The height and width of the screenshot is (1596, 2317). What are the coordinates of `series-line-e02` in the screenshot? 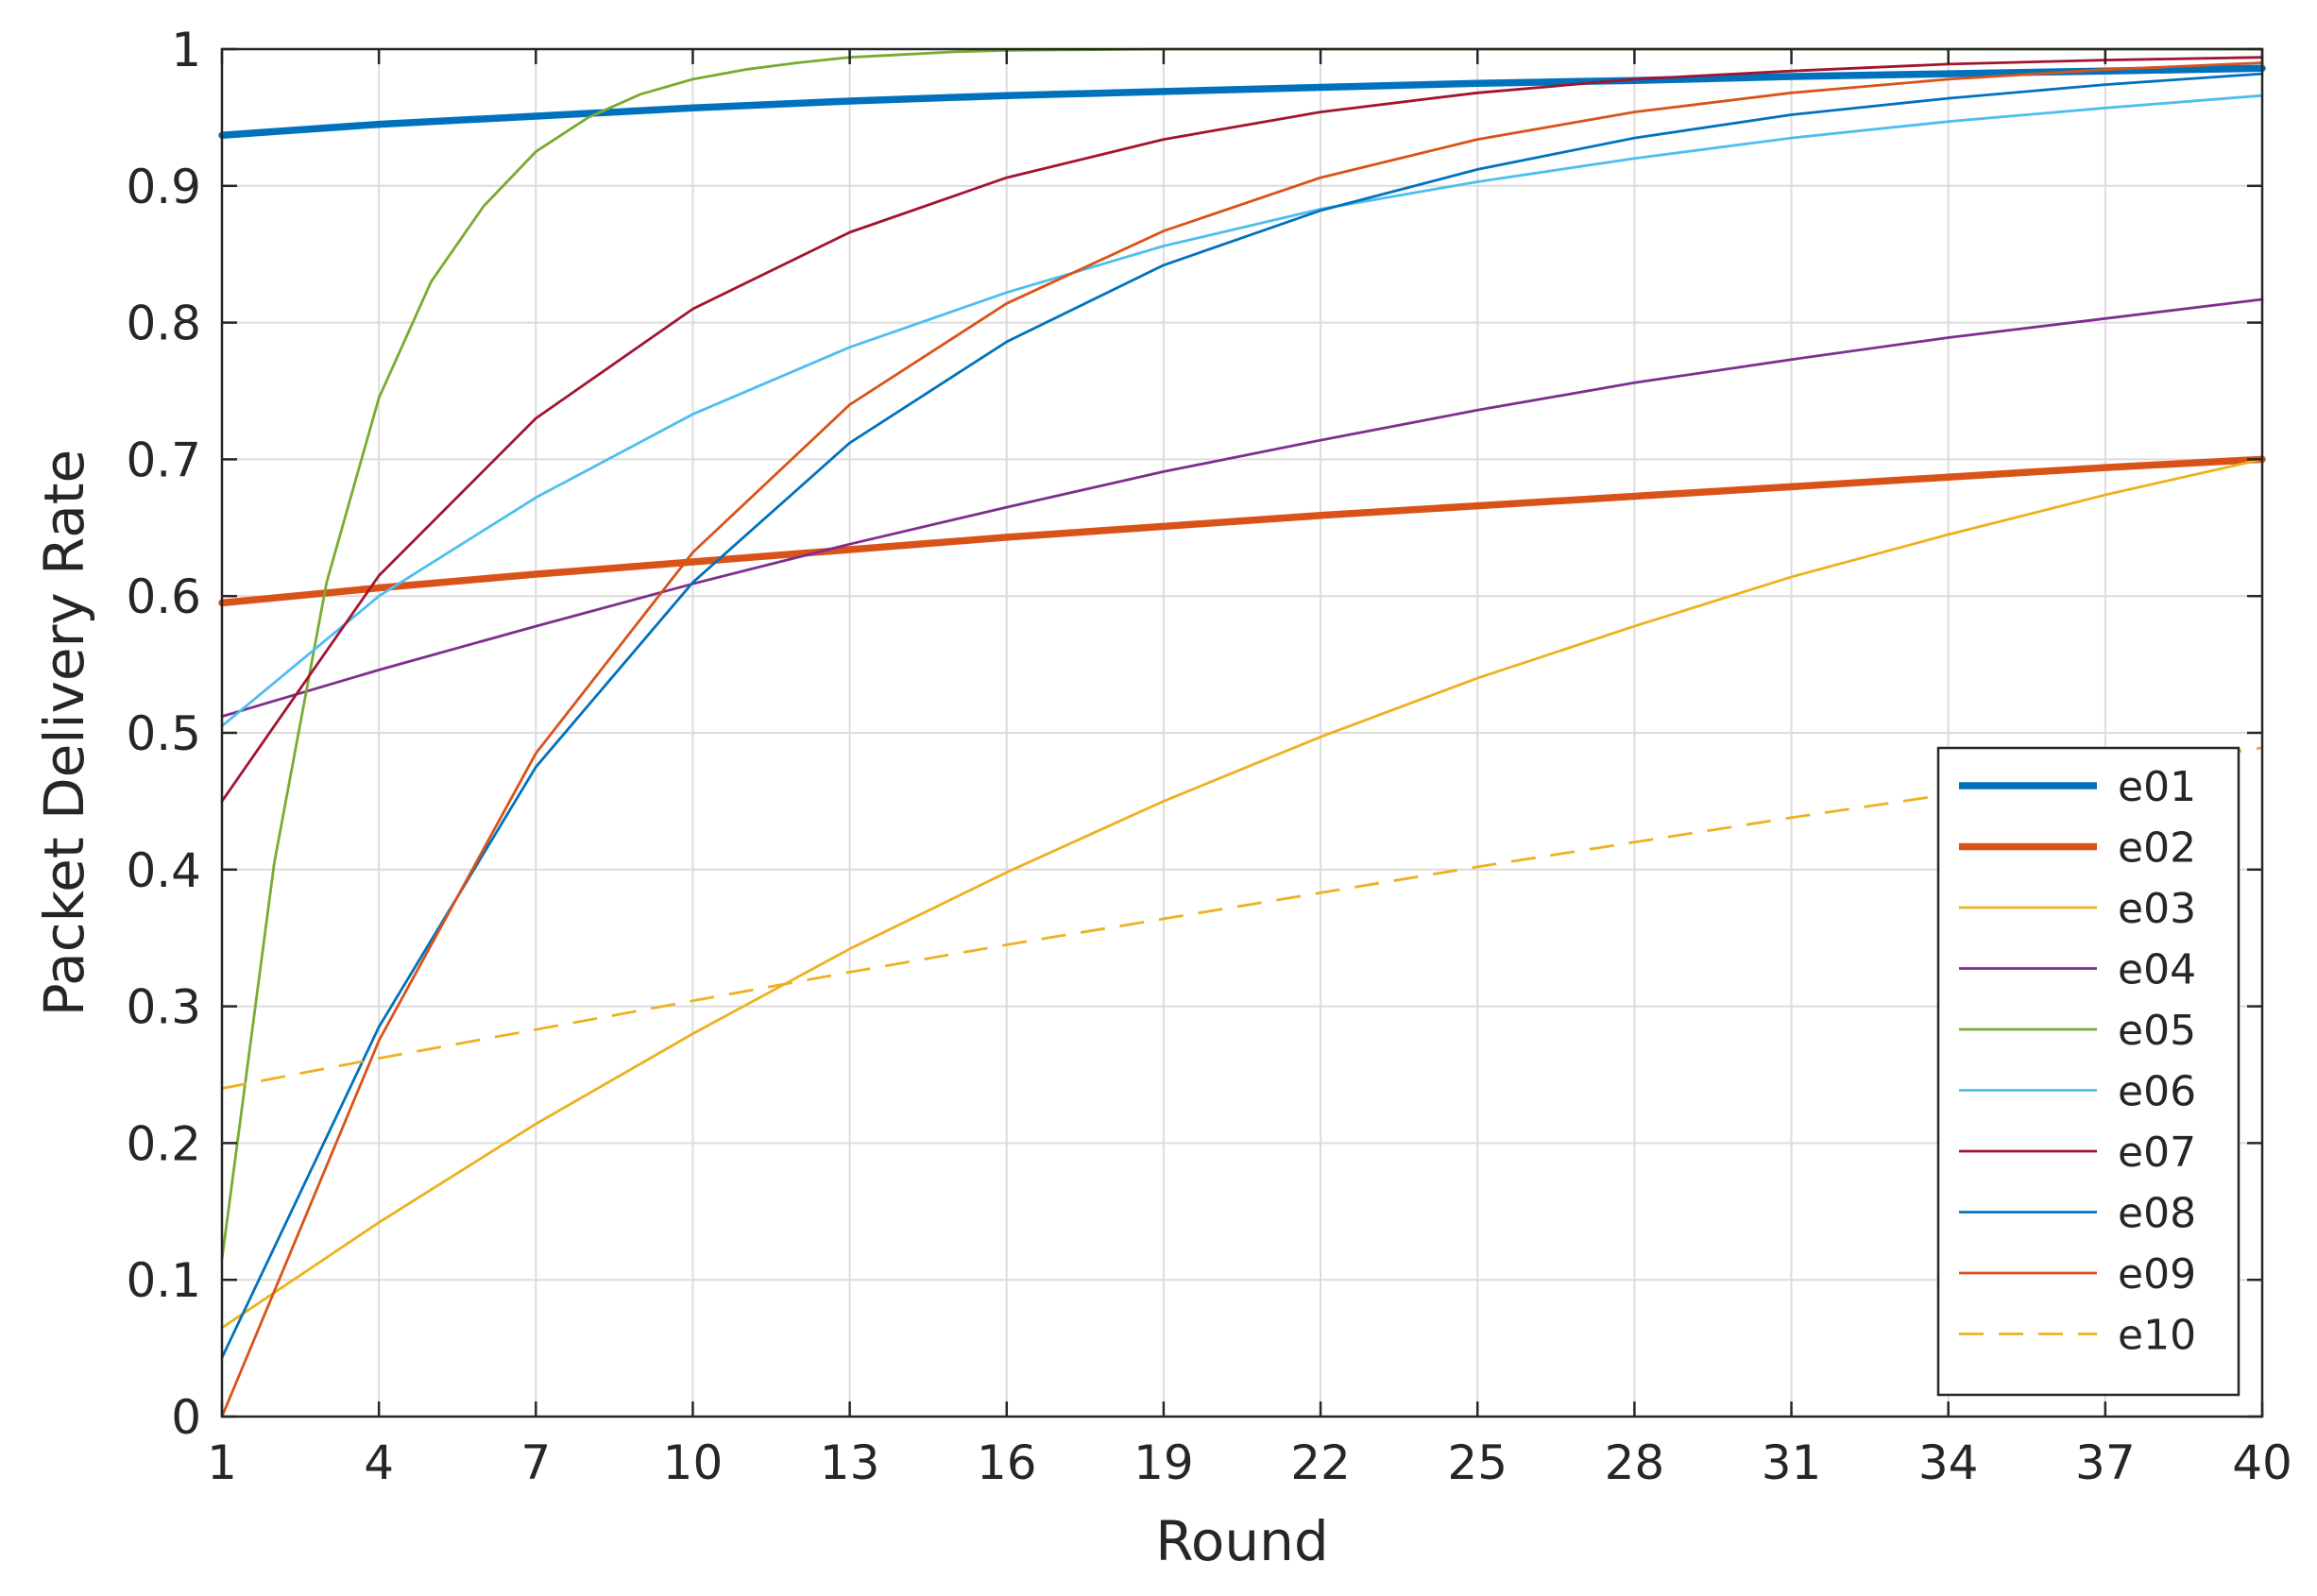 It's located at (1242, 531).